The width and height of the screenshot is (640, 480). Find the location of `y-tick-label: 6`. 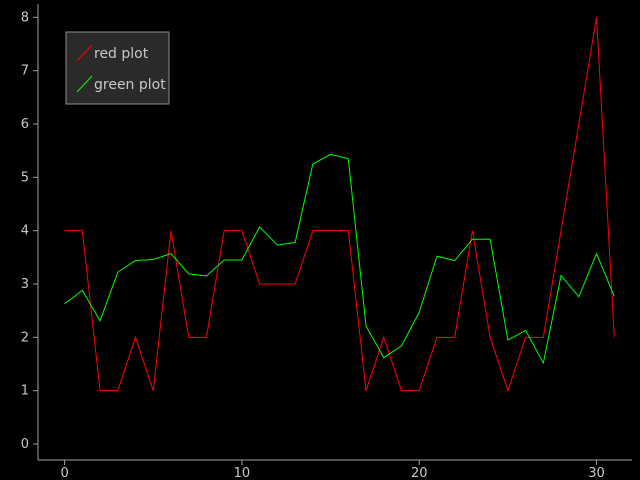

y-tick-label: 6 is located at coordinates (25, 124).